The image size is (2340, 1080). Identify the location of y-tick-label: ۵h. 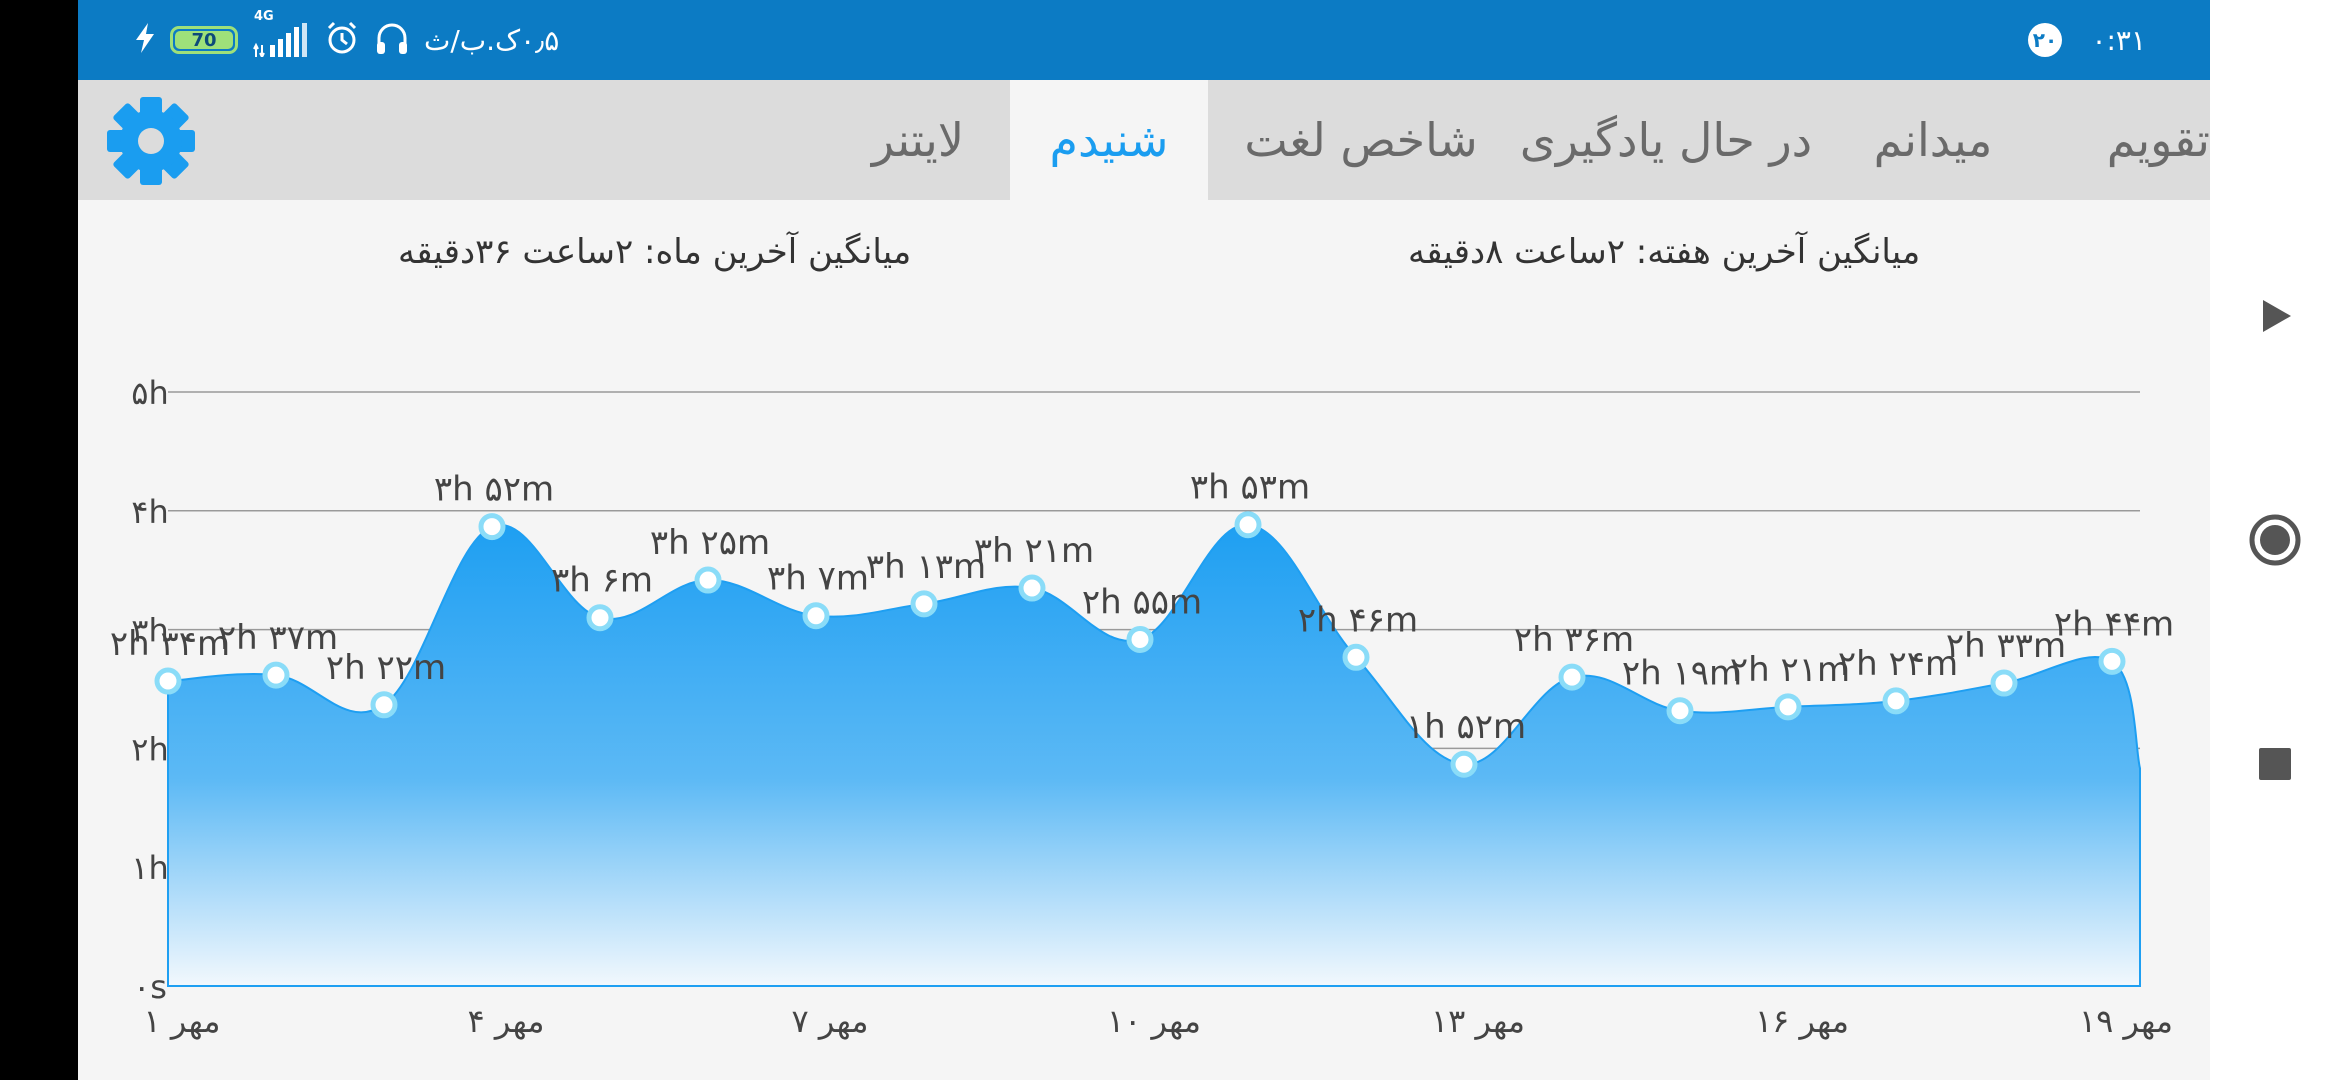
(149, 393).